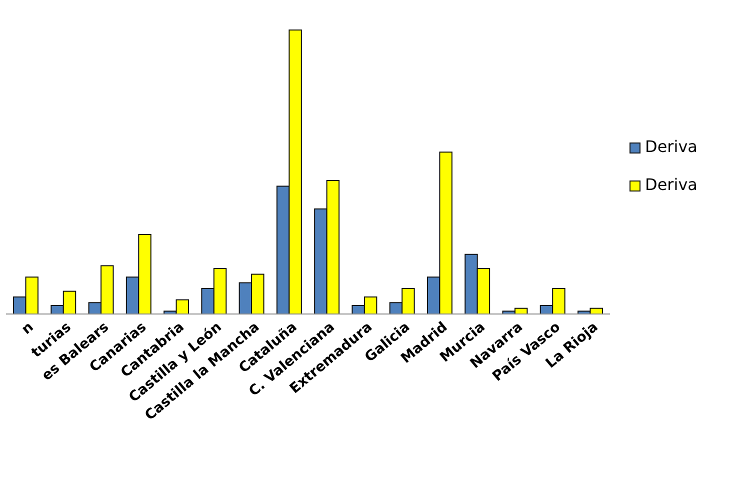 This screenshot has width=730, height=500. What do you see at coordinates (27, 328) in the screenshot?
I see `x-tick-label: n` at bounding box center [27, 328].